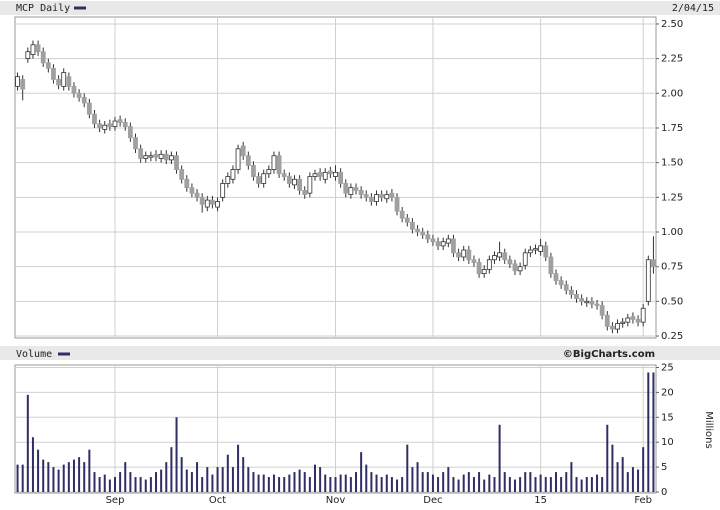 The width and height of the screenshot is (720, 510). I want to click on y-tick-label: 1.25, so click(672, 197).